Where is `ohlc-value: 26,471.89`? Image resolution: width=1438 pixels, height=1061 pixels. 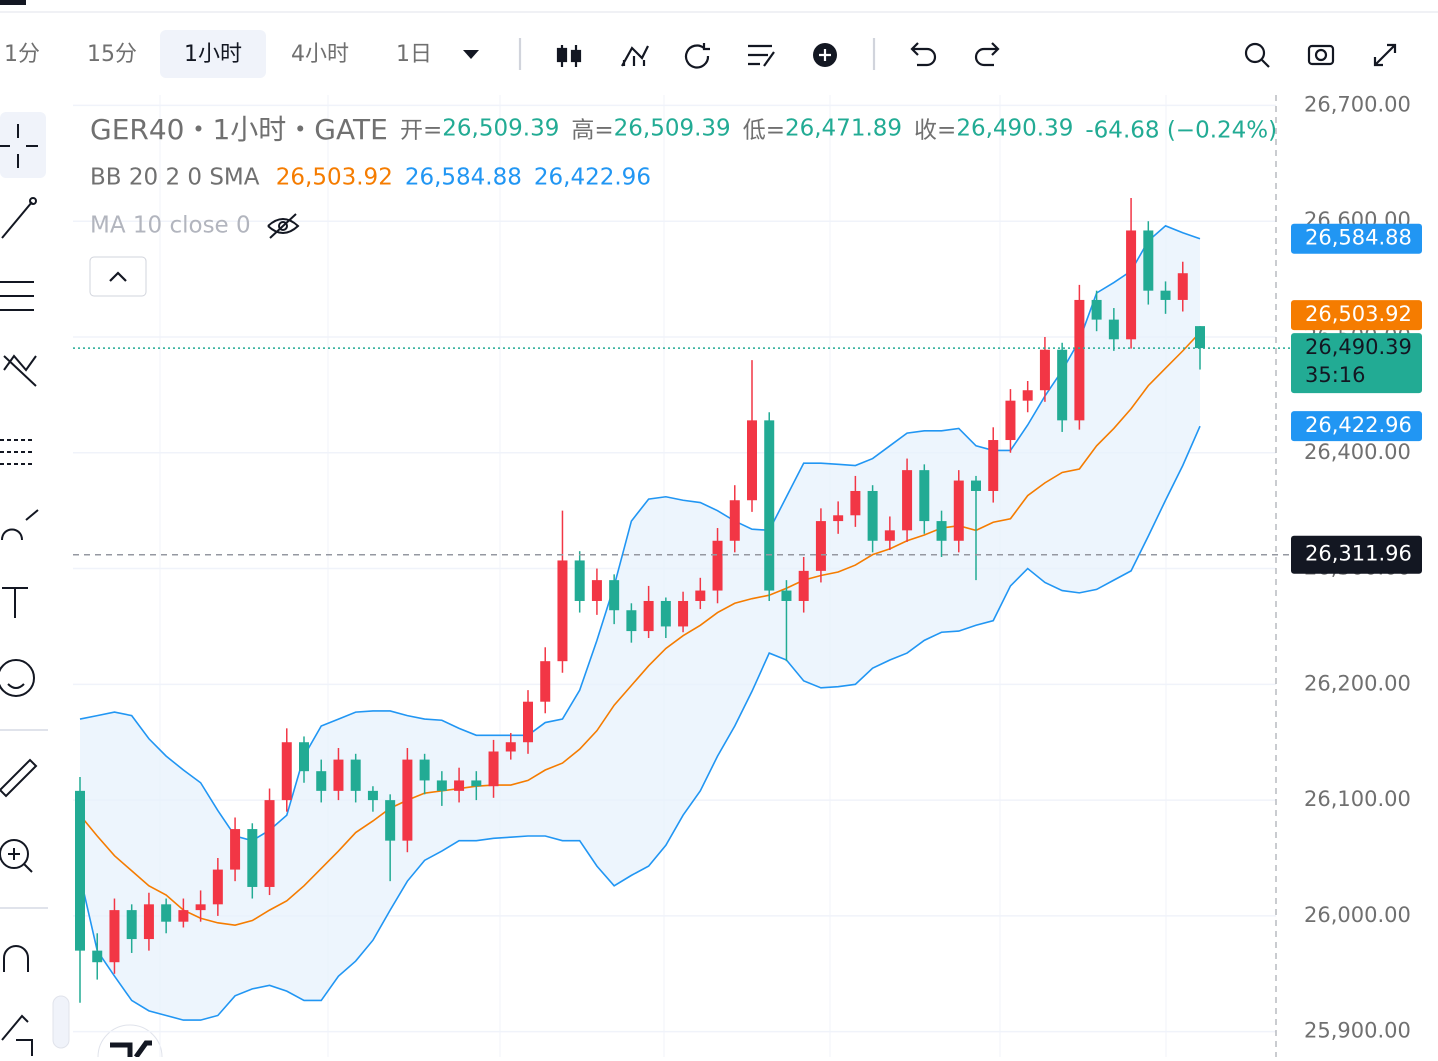
ohlc-value: 26,471.89 is located at coordinates (843, 129).